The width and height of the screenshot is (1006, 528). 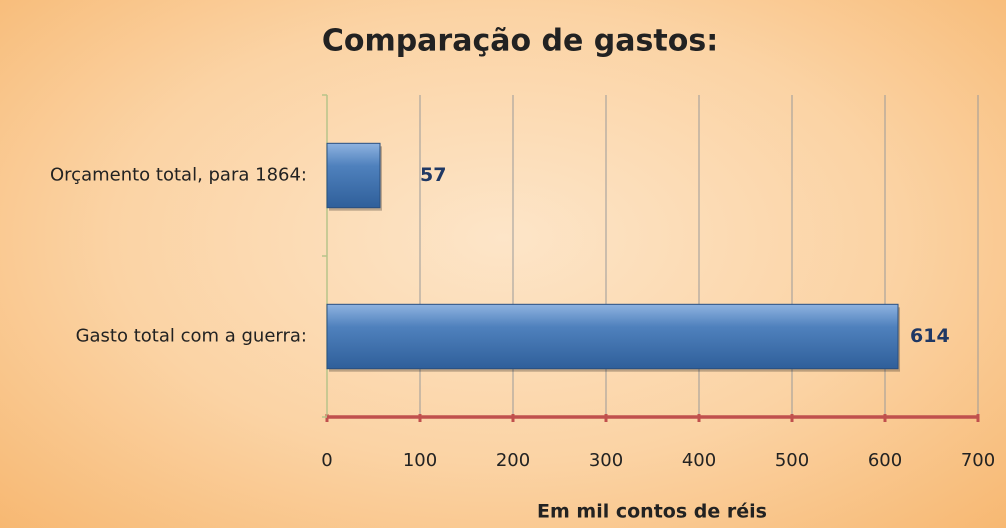 I want to click on x-tick-label: 0, so click(x=326, y=460).